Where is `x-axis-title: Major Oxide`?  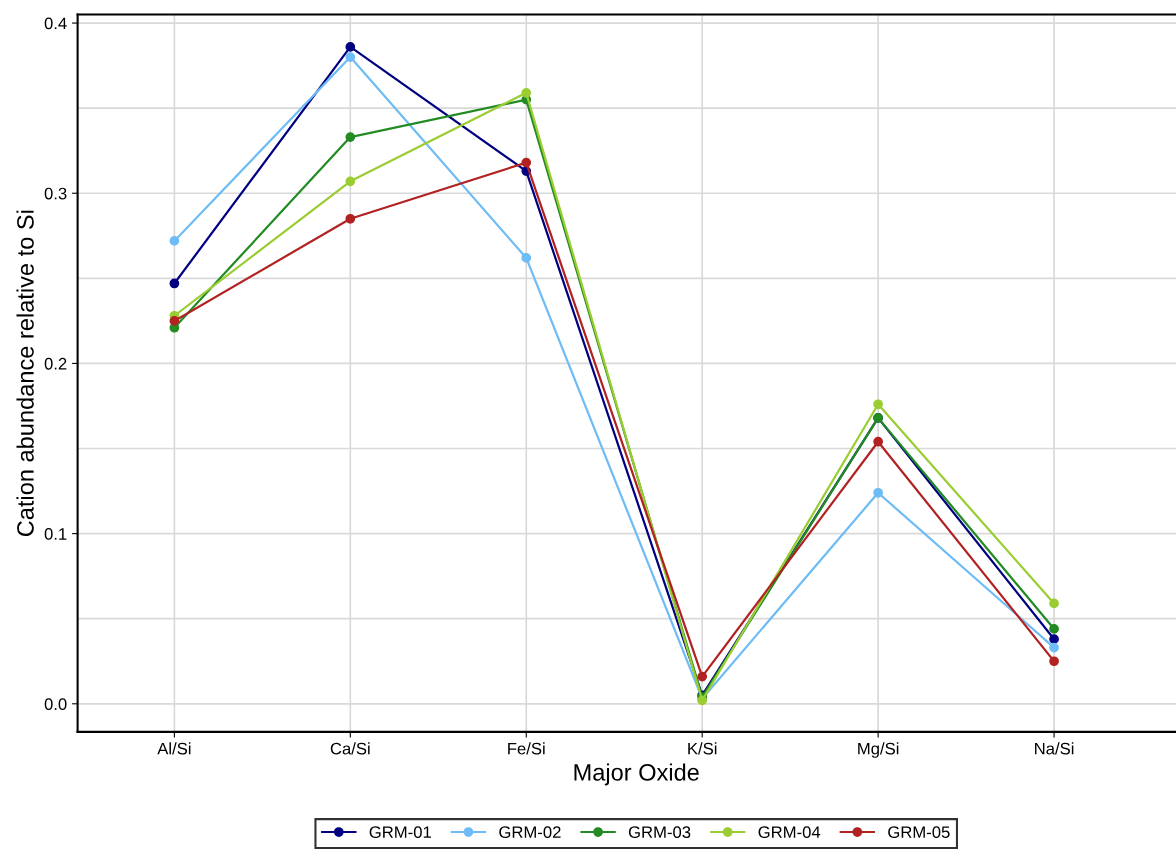
x-axis-title: Major Oxide is located at coordinates (636, 774).